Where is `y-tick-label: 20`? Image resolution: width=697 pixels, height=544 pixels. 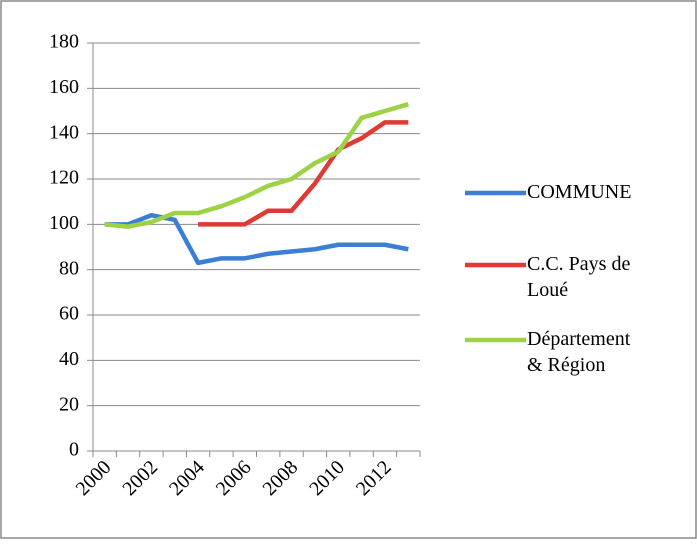
y-tick-label: 20 is located at coordinates (69, 404).